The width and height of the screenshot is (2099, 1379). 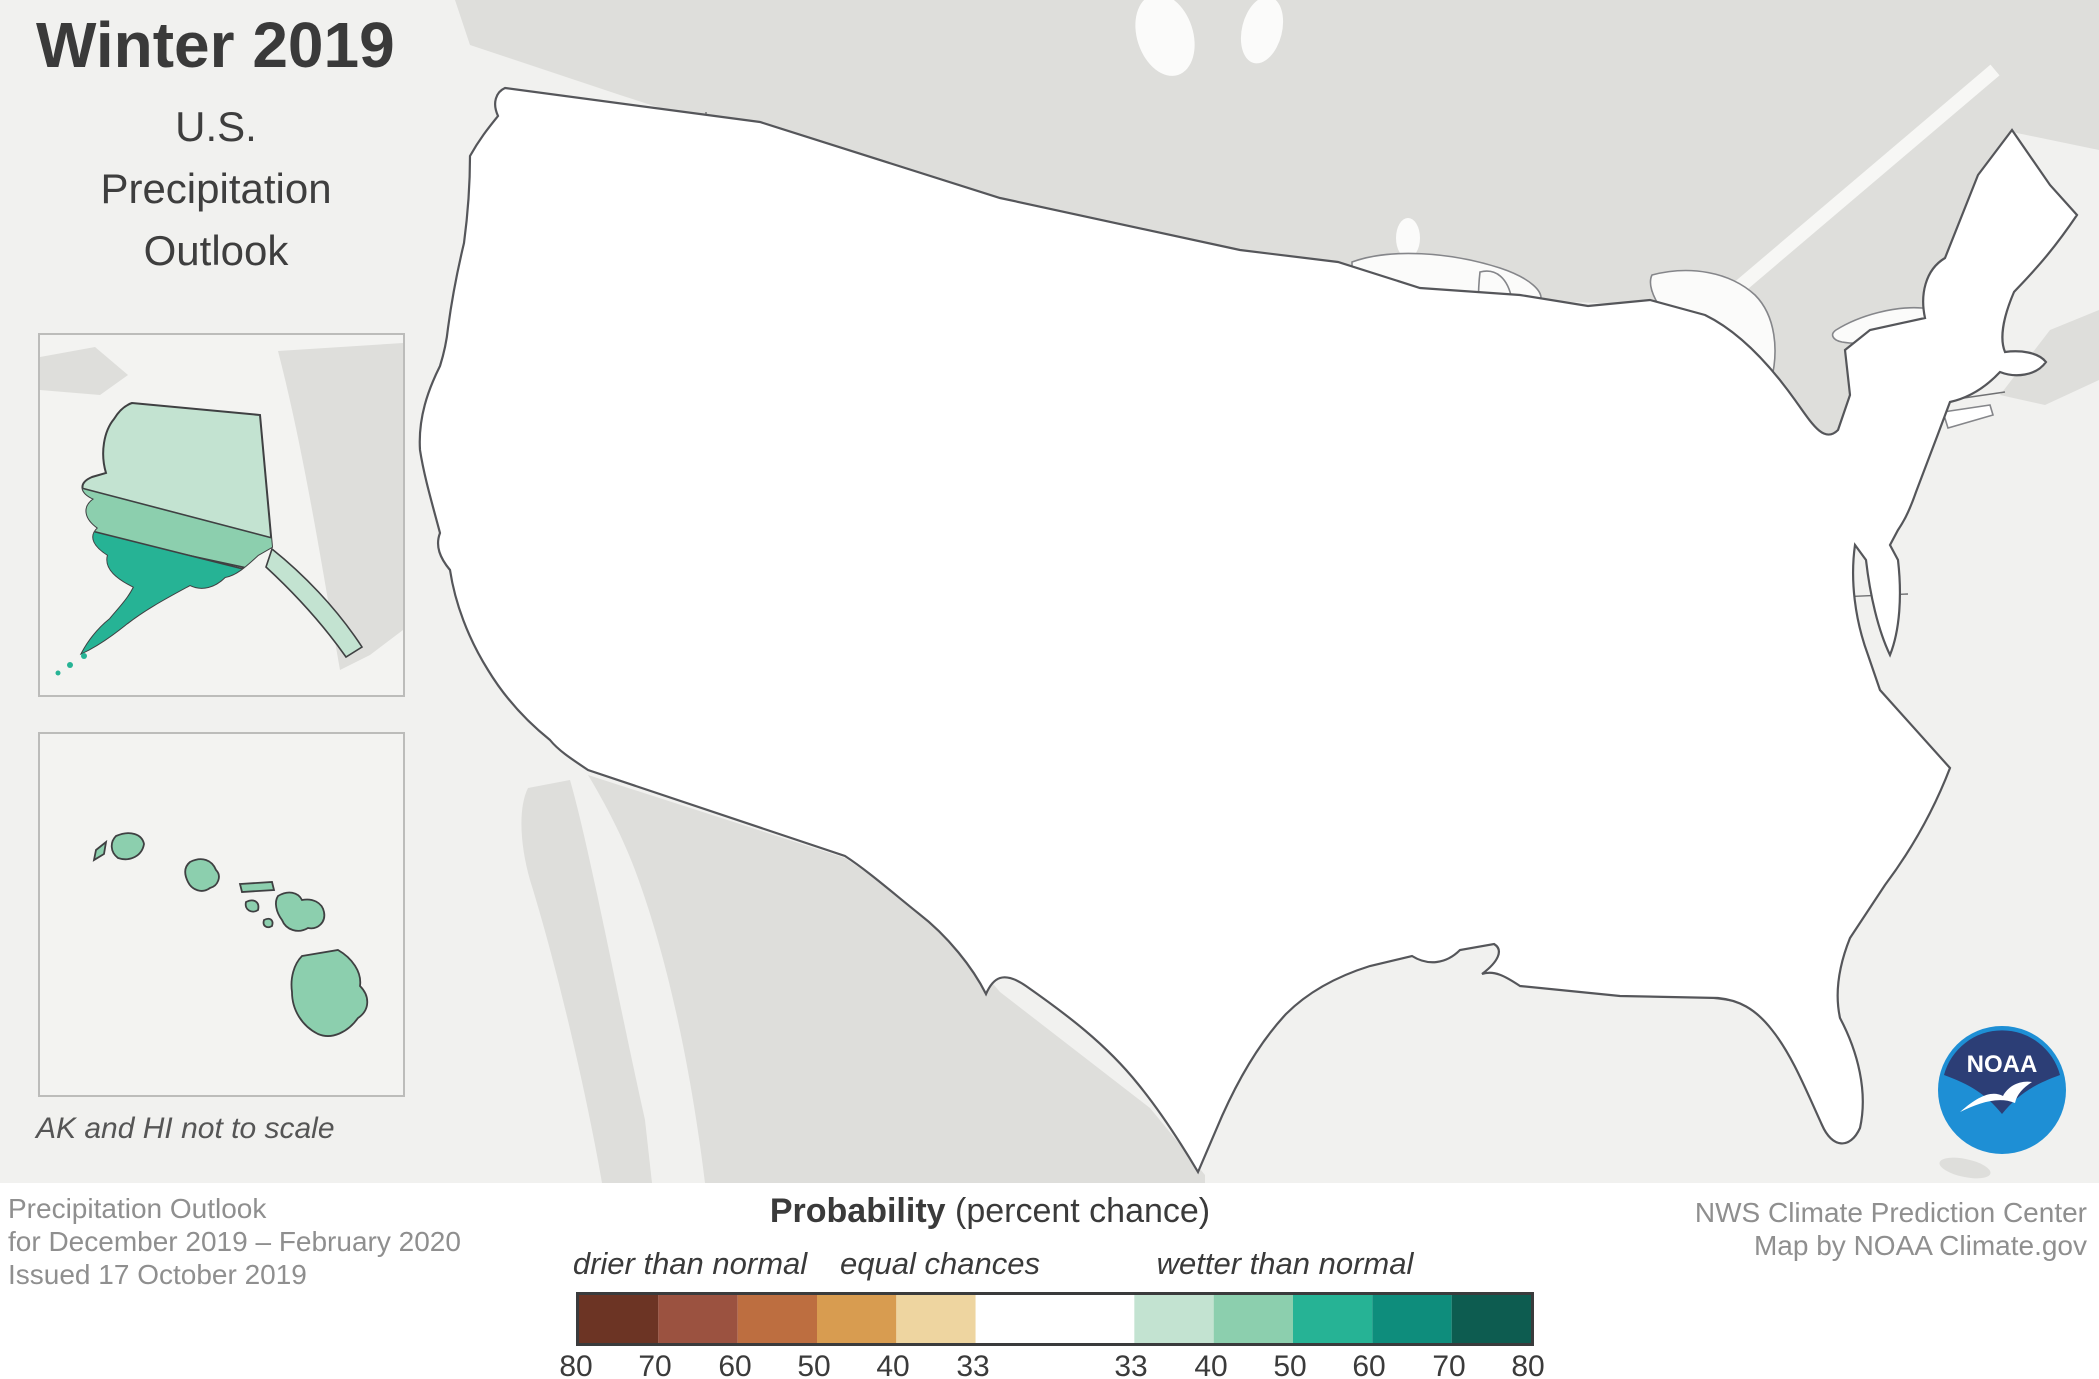 I want to click on hawaiian-islands, so click(x=230, y=934).